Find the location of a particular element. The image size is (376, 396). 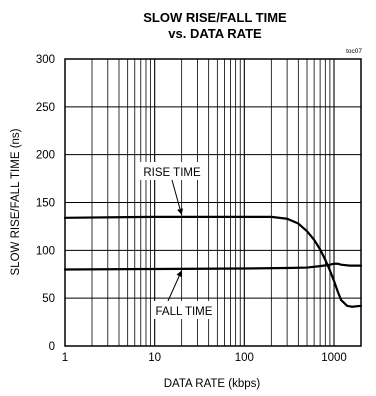

figure-code: toc07 is located at coordinates (354, 51).